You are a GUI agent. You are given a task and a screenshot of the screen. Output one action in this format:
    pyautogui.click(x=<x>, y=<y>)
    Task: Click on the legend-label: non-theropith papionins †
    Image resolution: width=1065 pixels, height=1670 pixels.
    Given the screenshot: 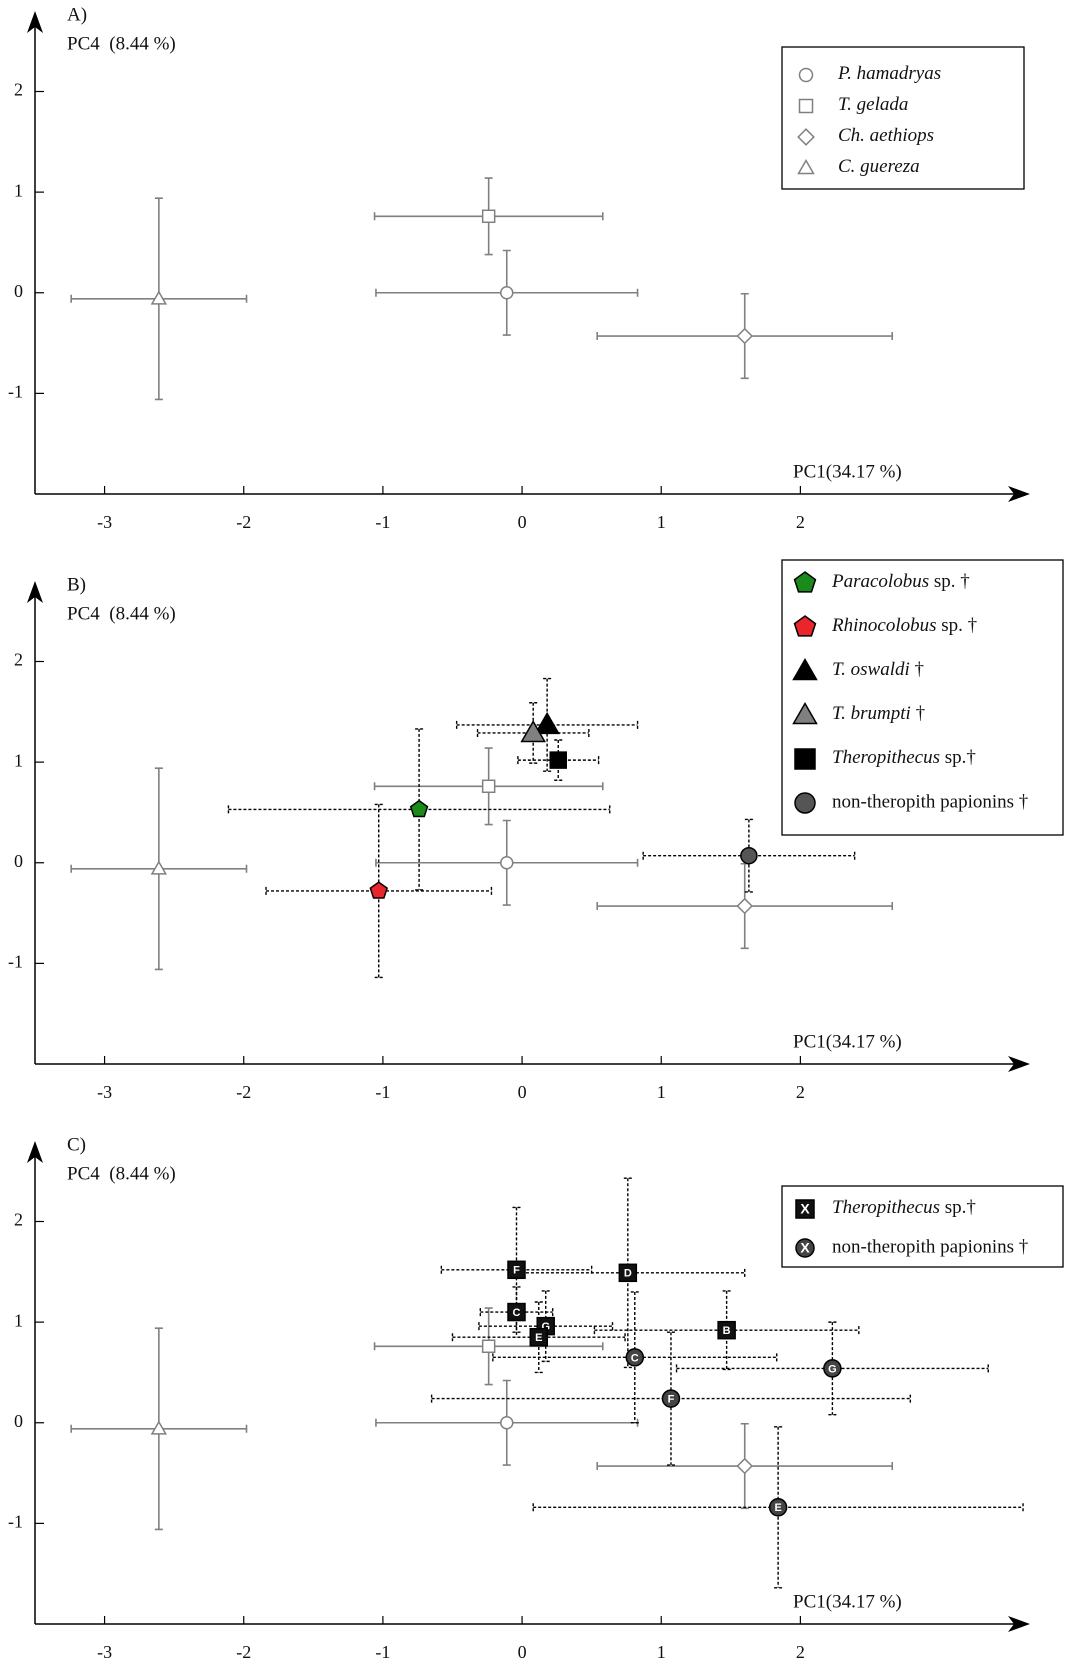 What is the action you would take?
    pyautogui.click(x=930, y=1246)
    